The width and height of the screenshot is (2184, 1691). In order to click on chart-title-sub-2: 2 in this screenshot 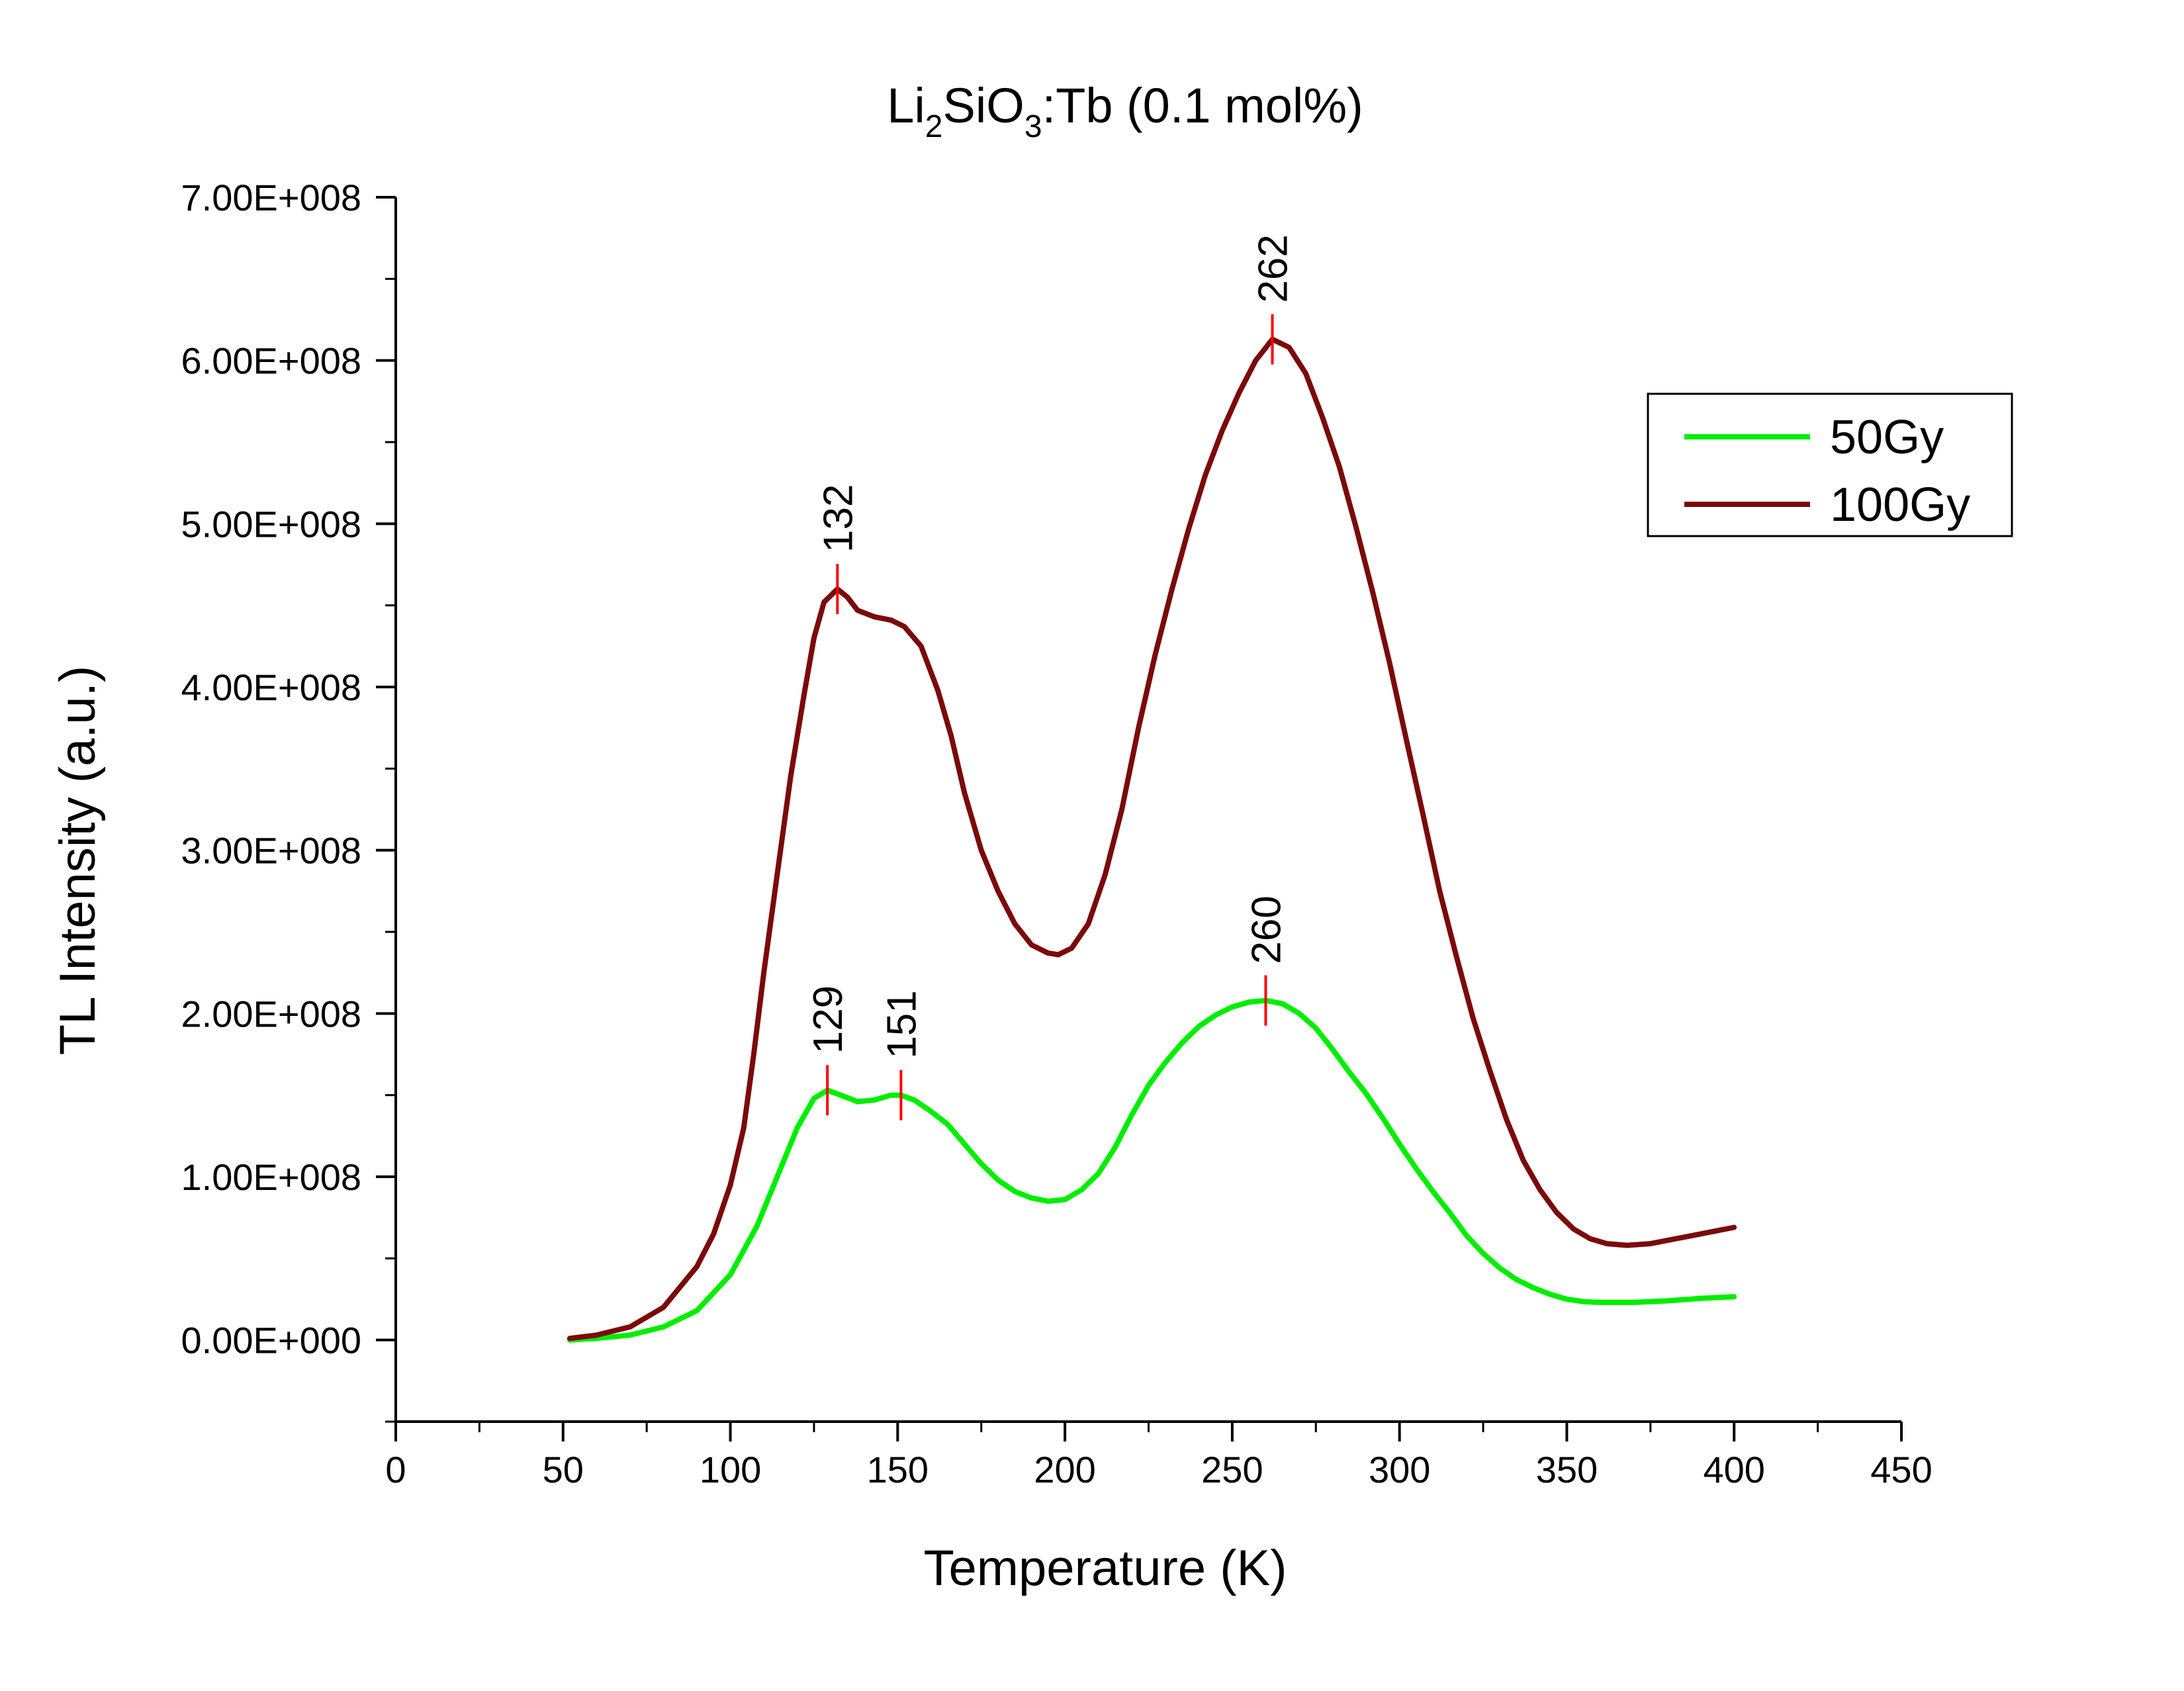, I will do `click(934, 126)`.